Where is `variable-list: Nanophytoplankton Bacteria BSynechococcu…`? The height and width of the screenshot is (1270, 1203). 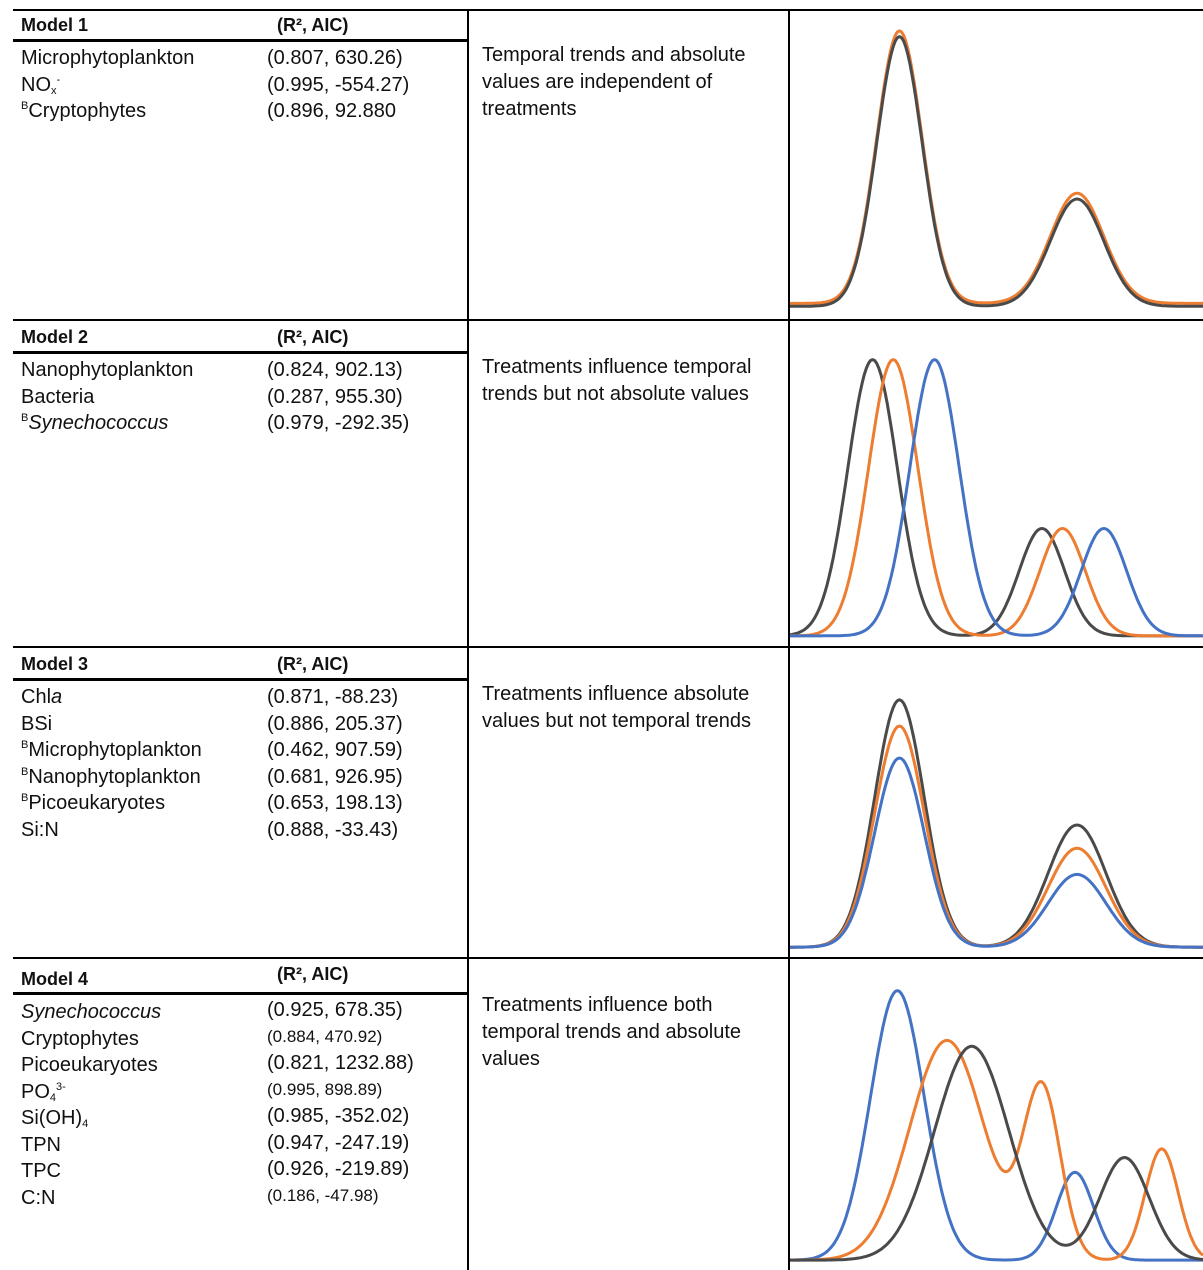 variable-list: Nanophytoplankton Bacteria BSynechococcu… is located at coordinates (107, 397).